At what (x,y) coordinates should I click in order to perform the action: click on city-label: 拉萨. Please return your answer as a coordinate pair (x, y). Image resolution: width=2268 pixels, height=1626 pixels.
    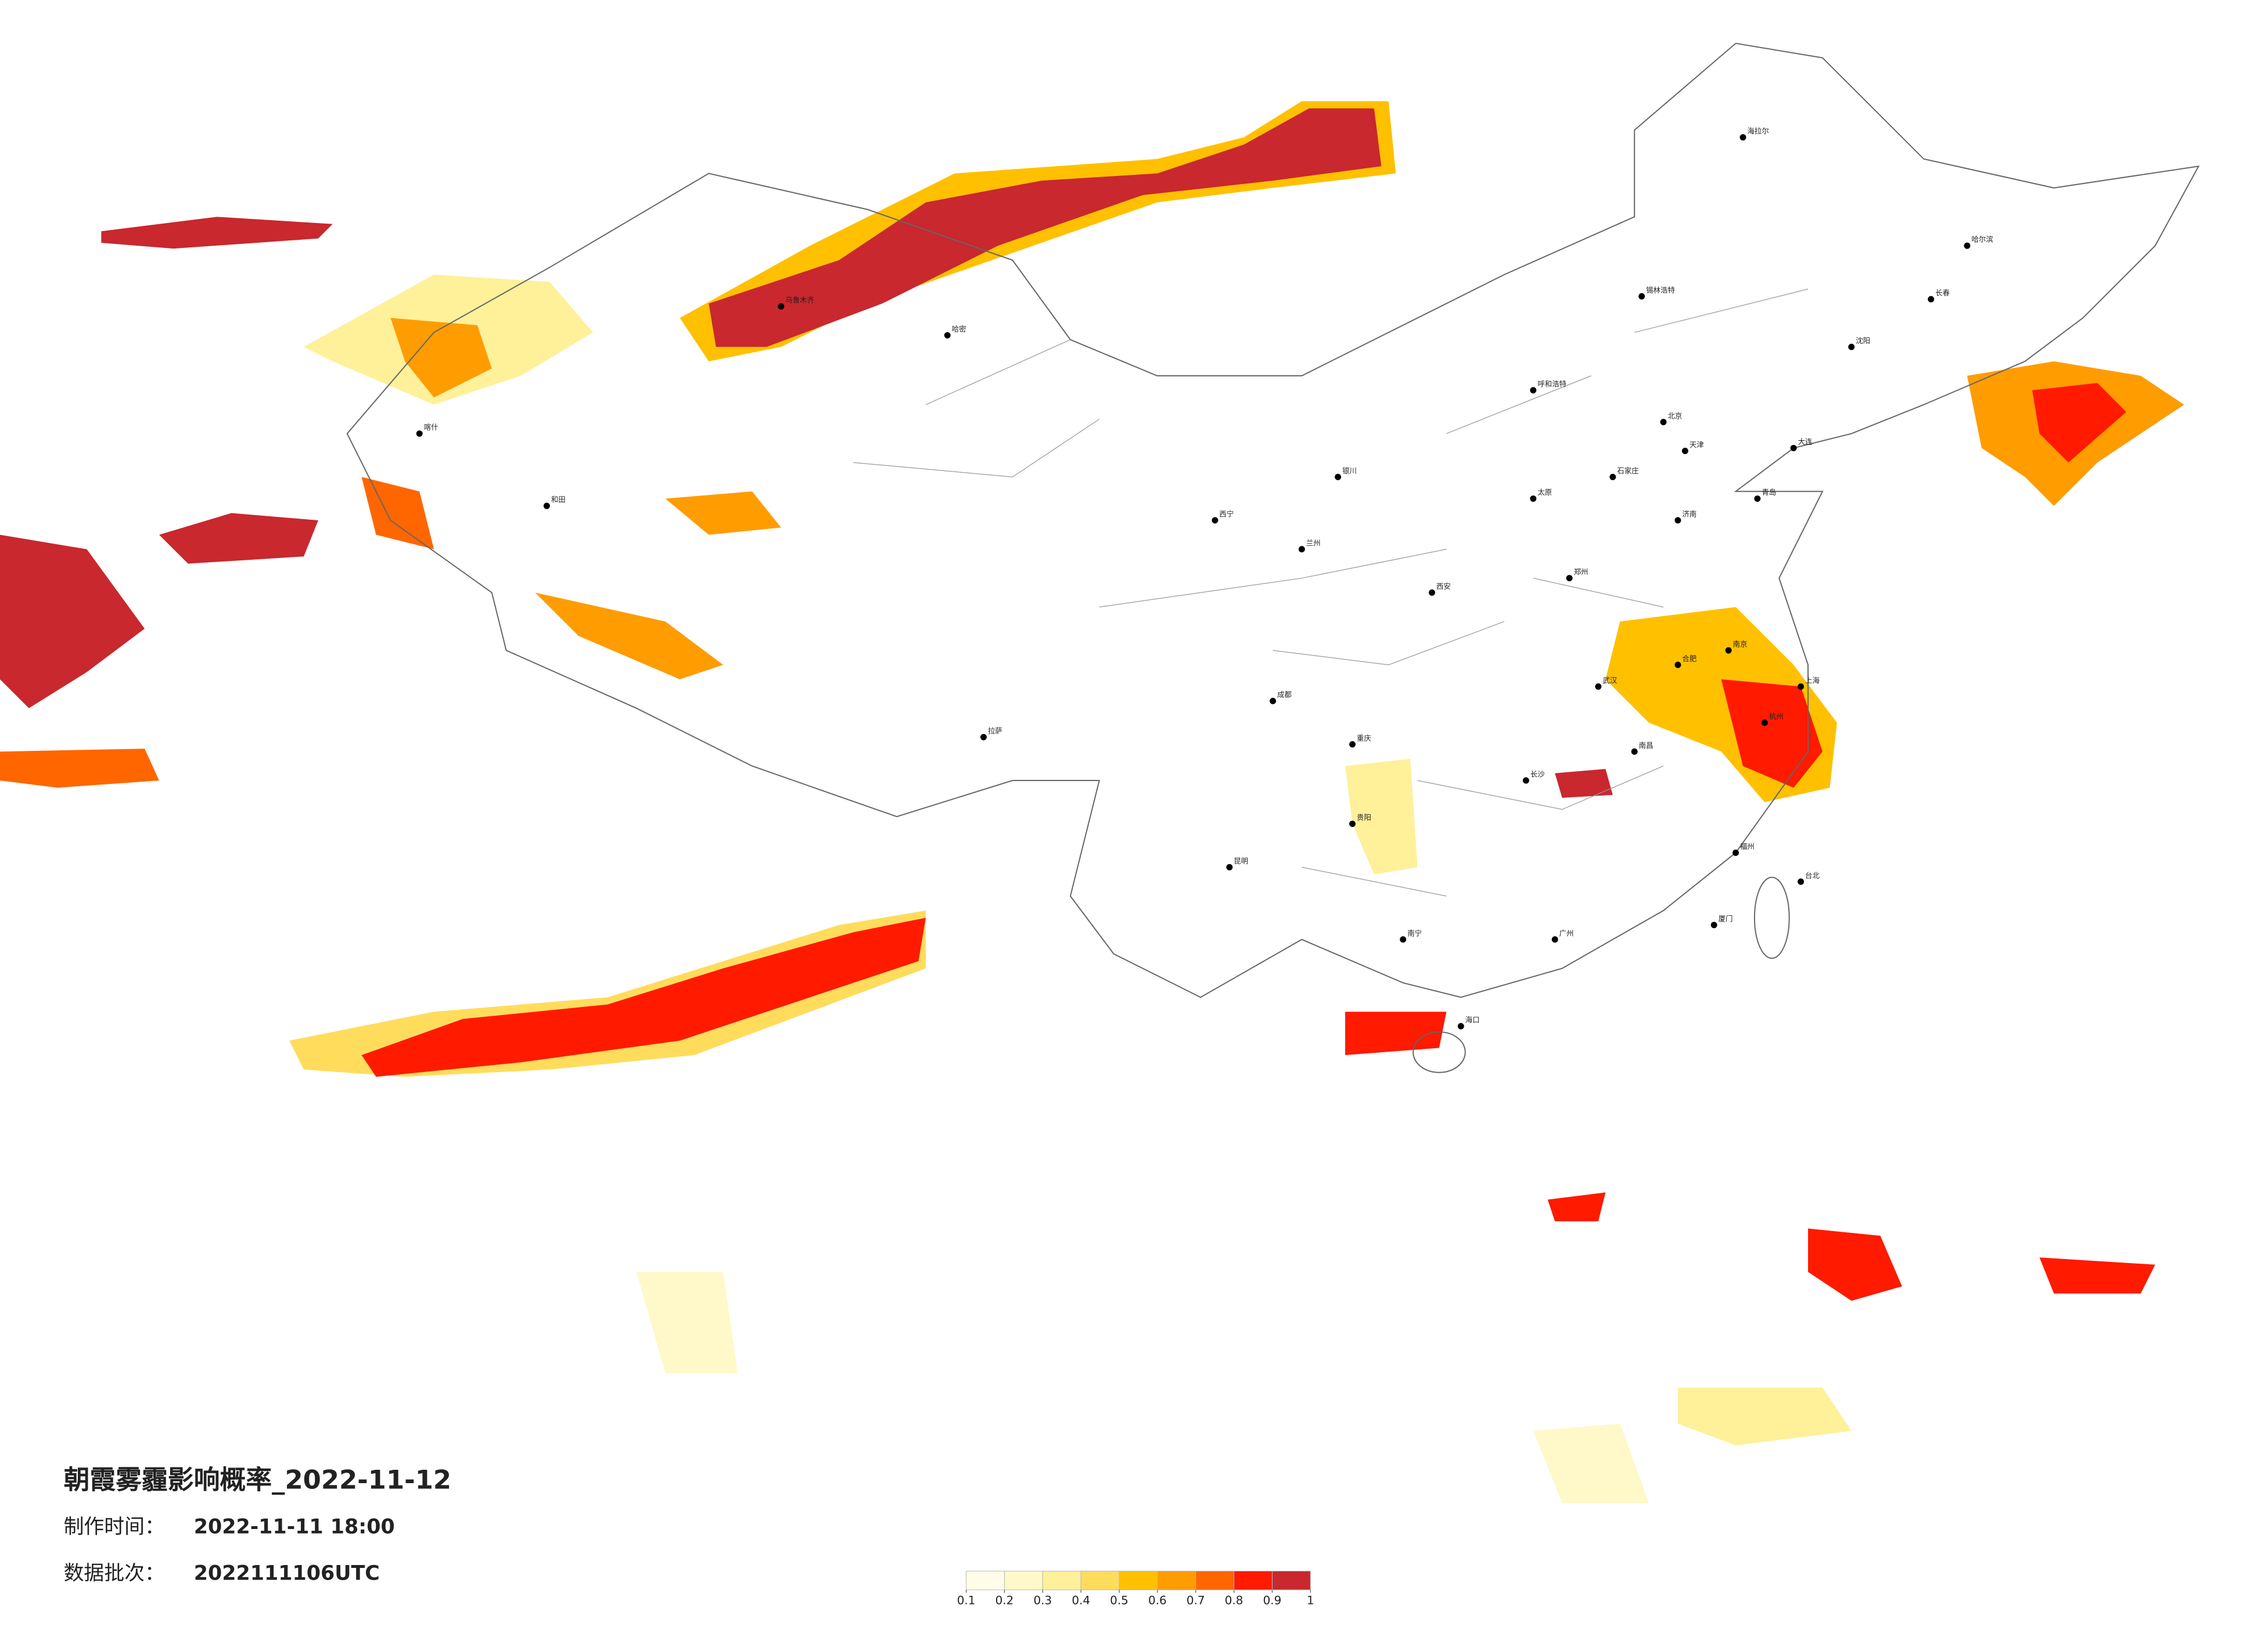
    Looking at the image, I should click on (995, 731).